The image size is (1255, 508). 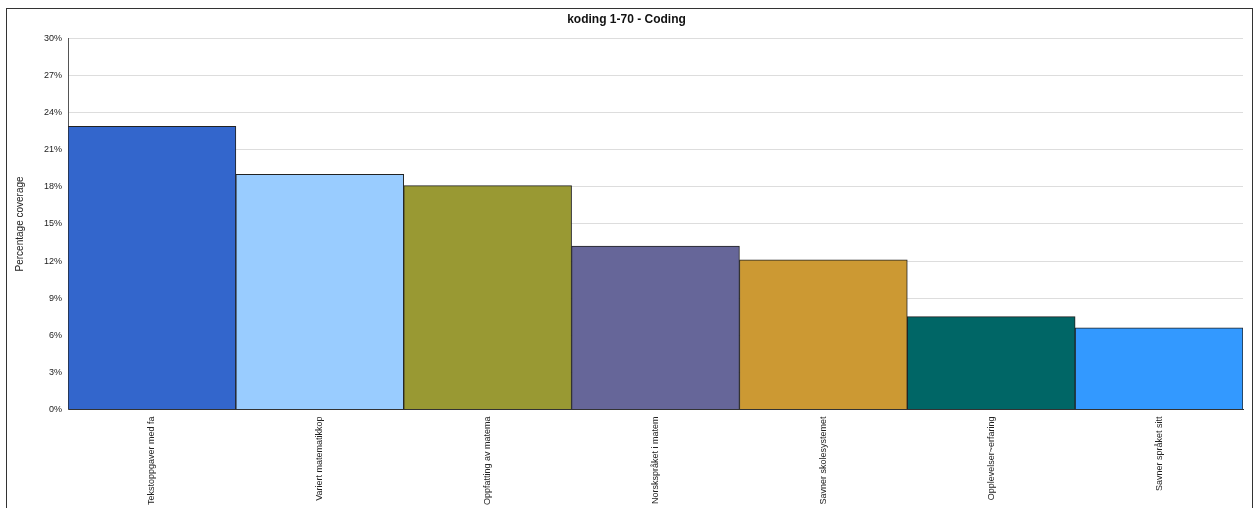 What do you see at coordinates (19, 223) in the screenshot?
I see `y-axis-title: Percentage coverage` at bounding box center [19, 223].